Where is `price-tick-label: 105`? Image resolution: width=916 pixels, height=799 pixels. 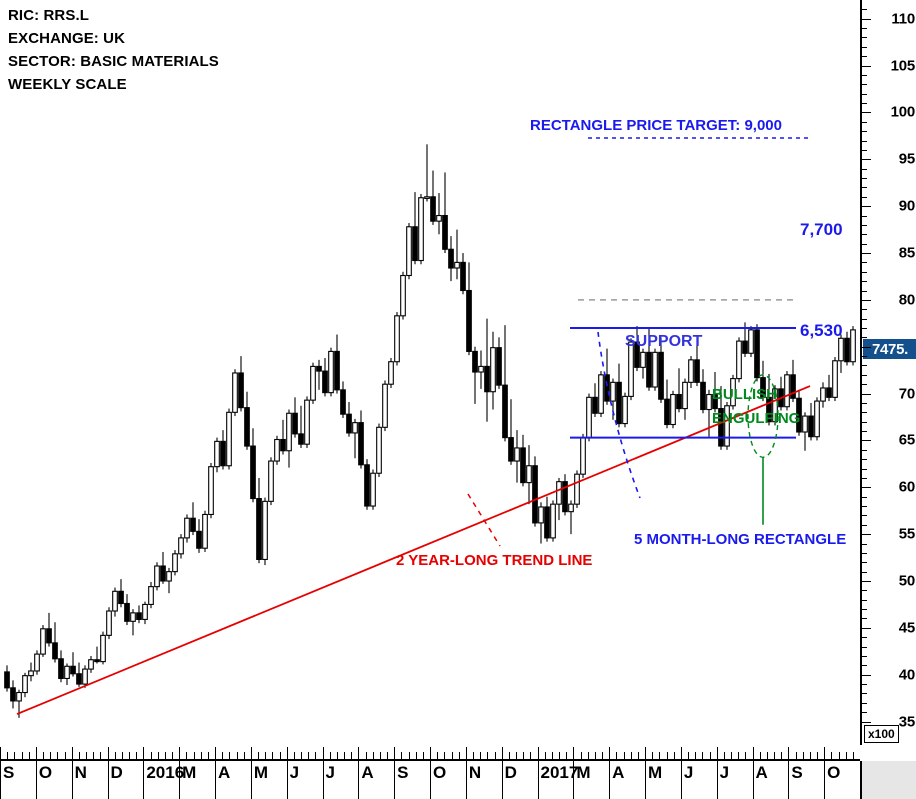
price-tick-label: 105 is located at coordinates (903, 66).